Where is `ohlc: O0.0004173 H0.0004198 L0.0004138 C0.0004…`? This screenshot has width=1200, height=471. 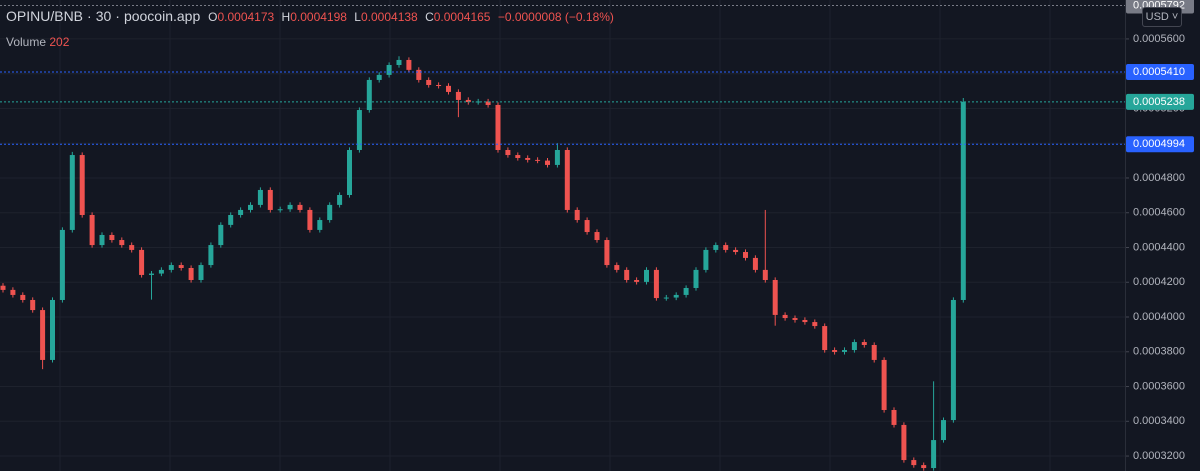 ohlc: O0.0004173 H0.0004198 L0.0004138 C0.0004… is located at coordinates (413, 17).